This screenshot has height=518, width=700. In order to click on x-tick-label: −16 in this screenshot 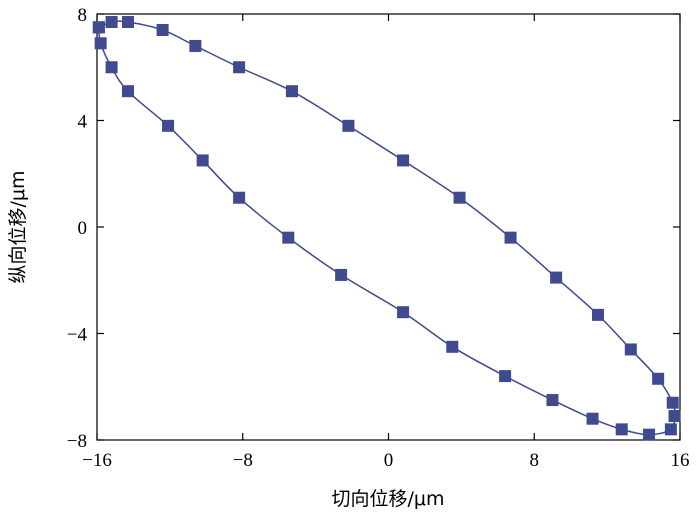, I will do `click(97, 460)`.